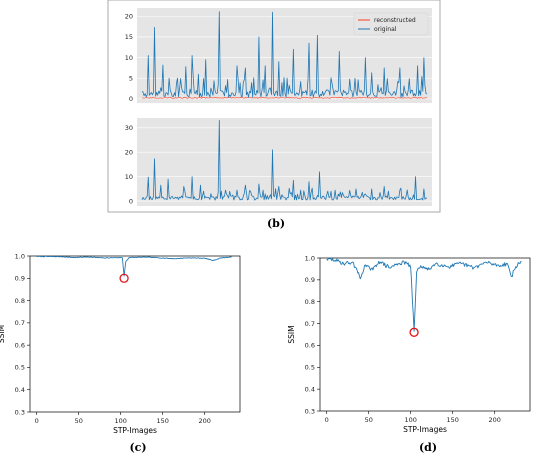 This screenshot has height=458, width=550. I want to click on legend-box, so click(391, 24).